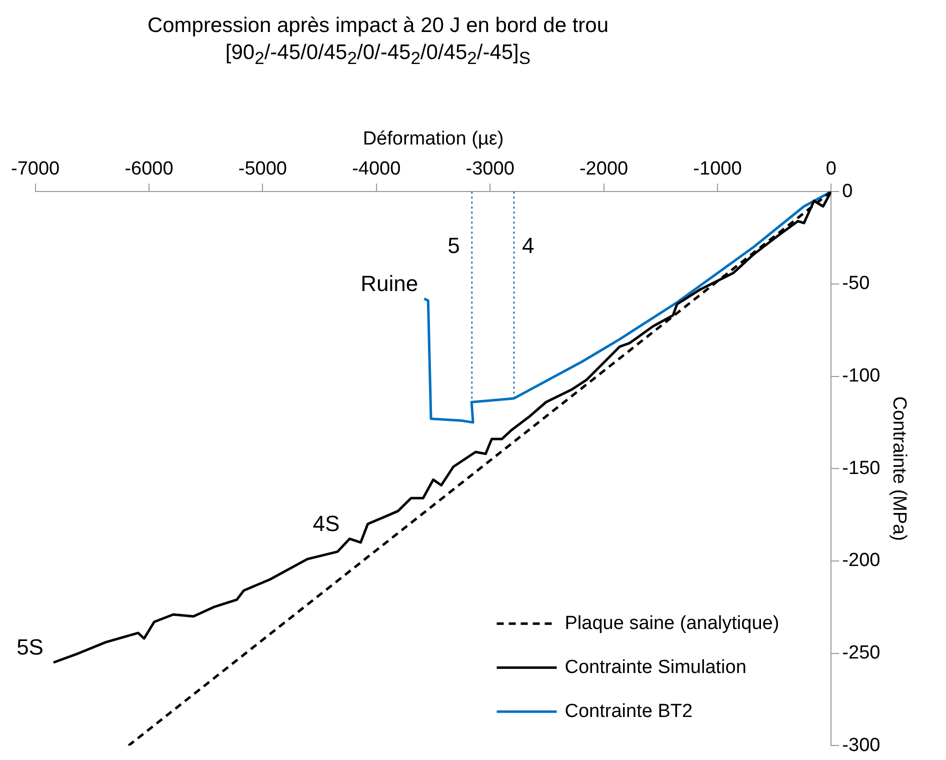  What do you see at coordinates (899, 469) in the screenshot?
I see `y-axis-title: Contrainte (MPa)` at bounding box center [899, 469].